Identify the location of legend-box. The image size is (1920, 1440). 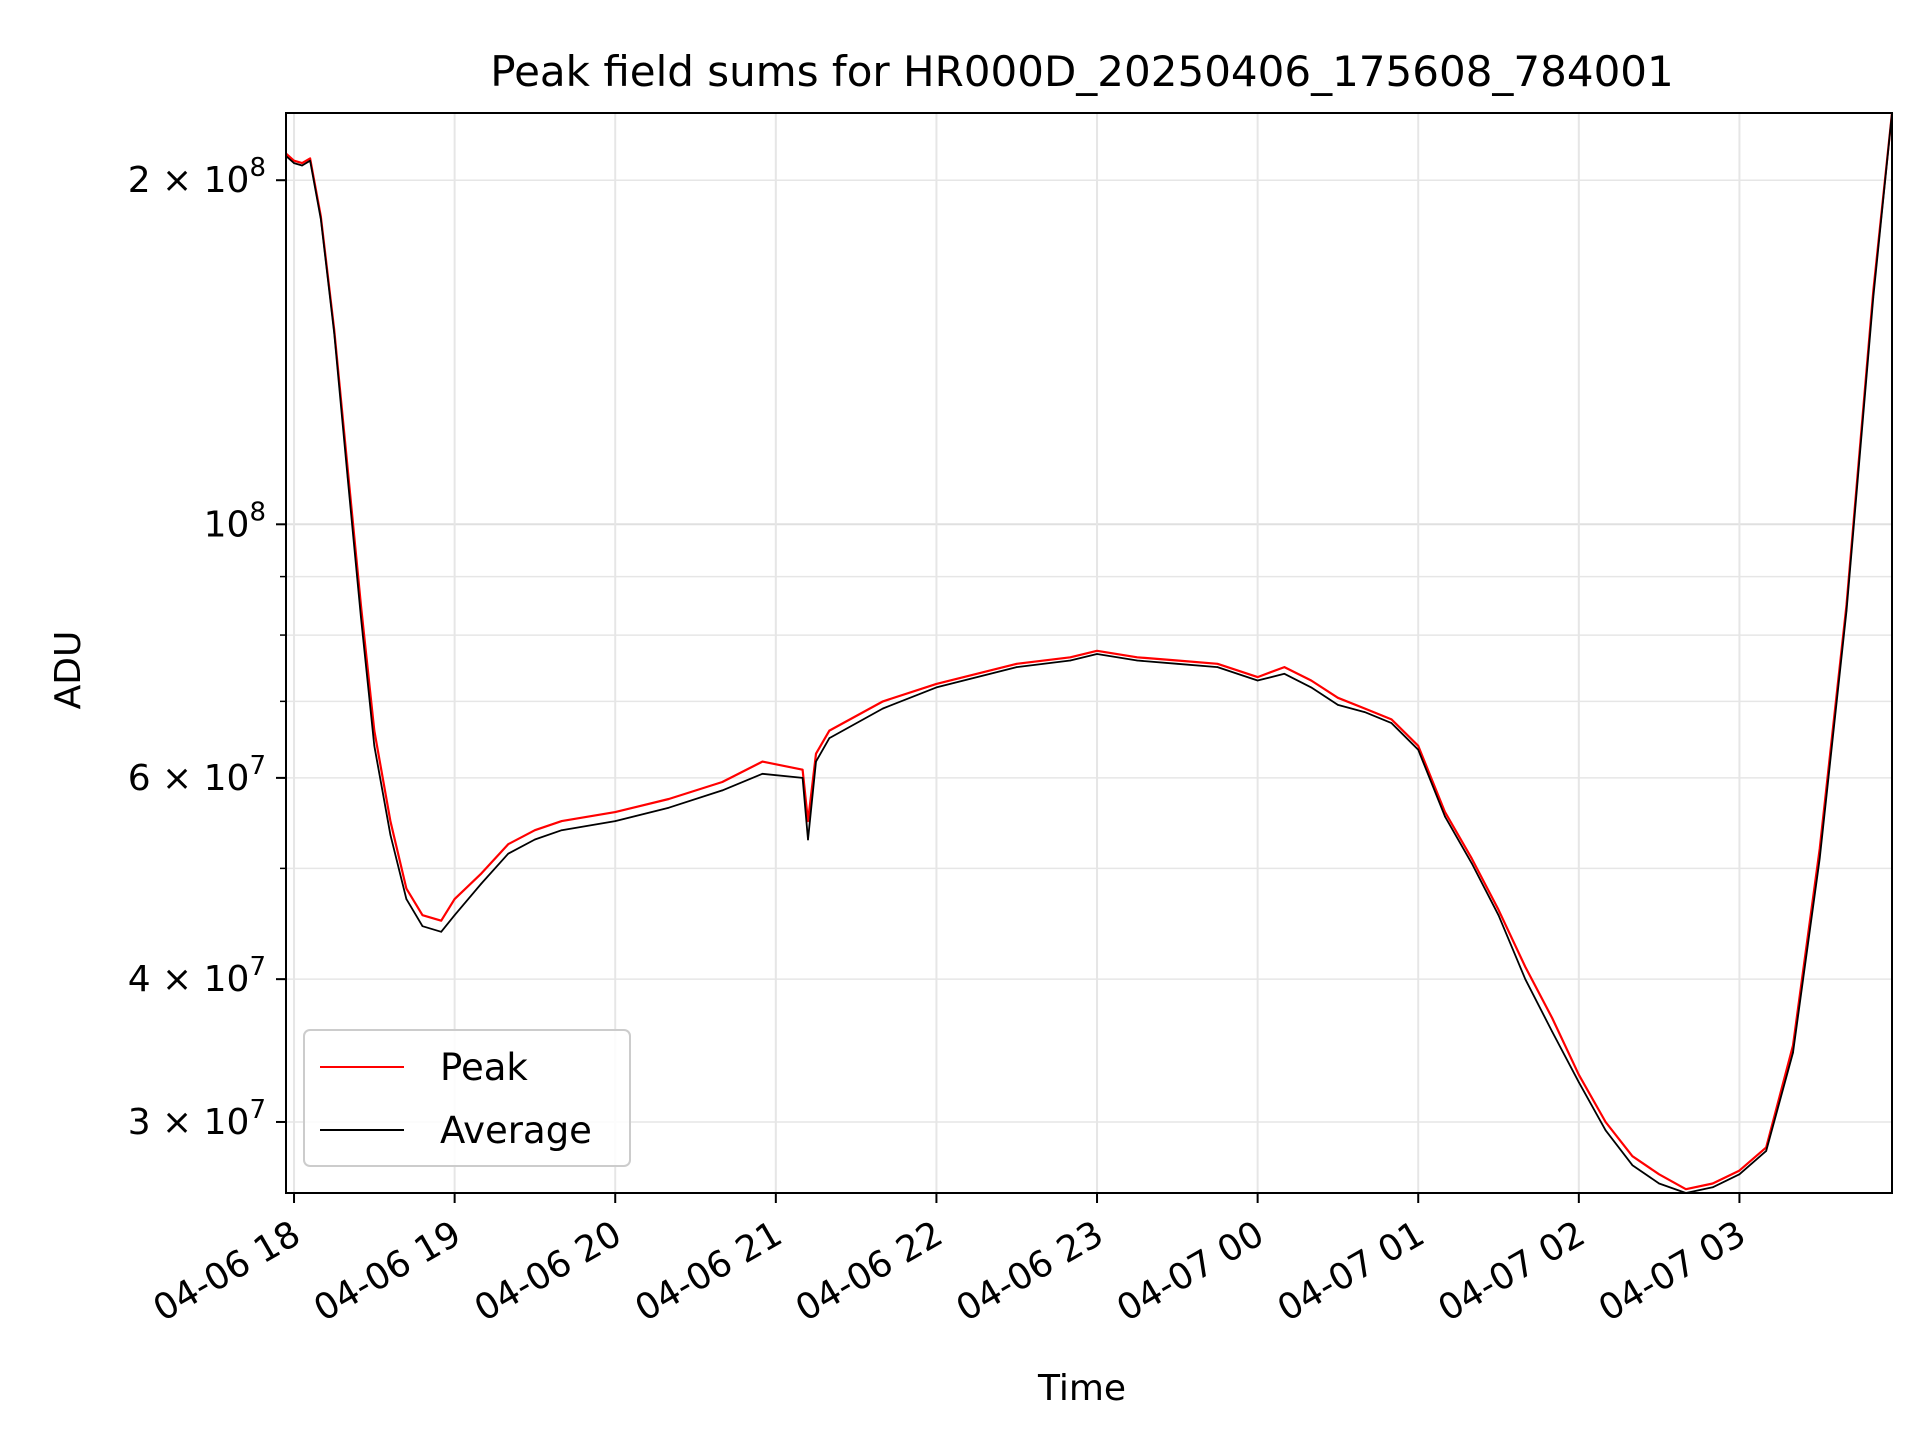
(467, 1098).